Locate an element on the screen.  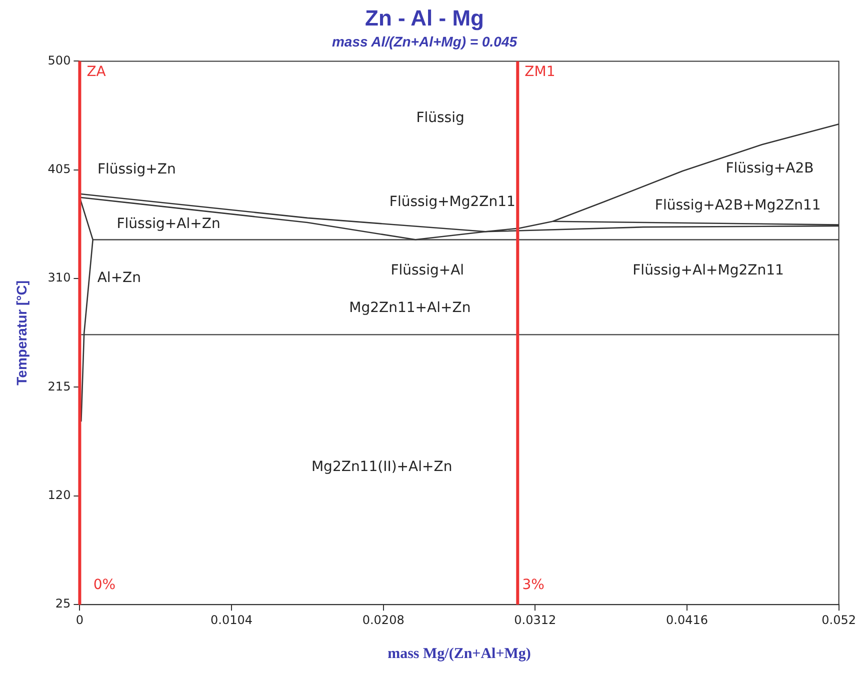
annotation: Flüssig+Zn is located at coordinates (136, 170).